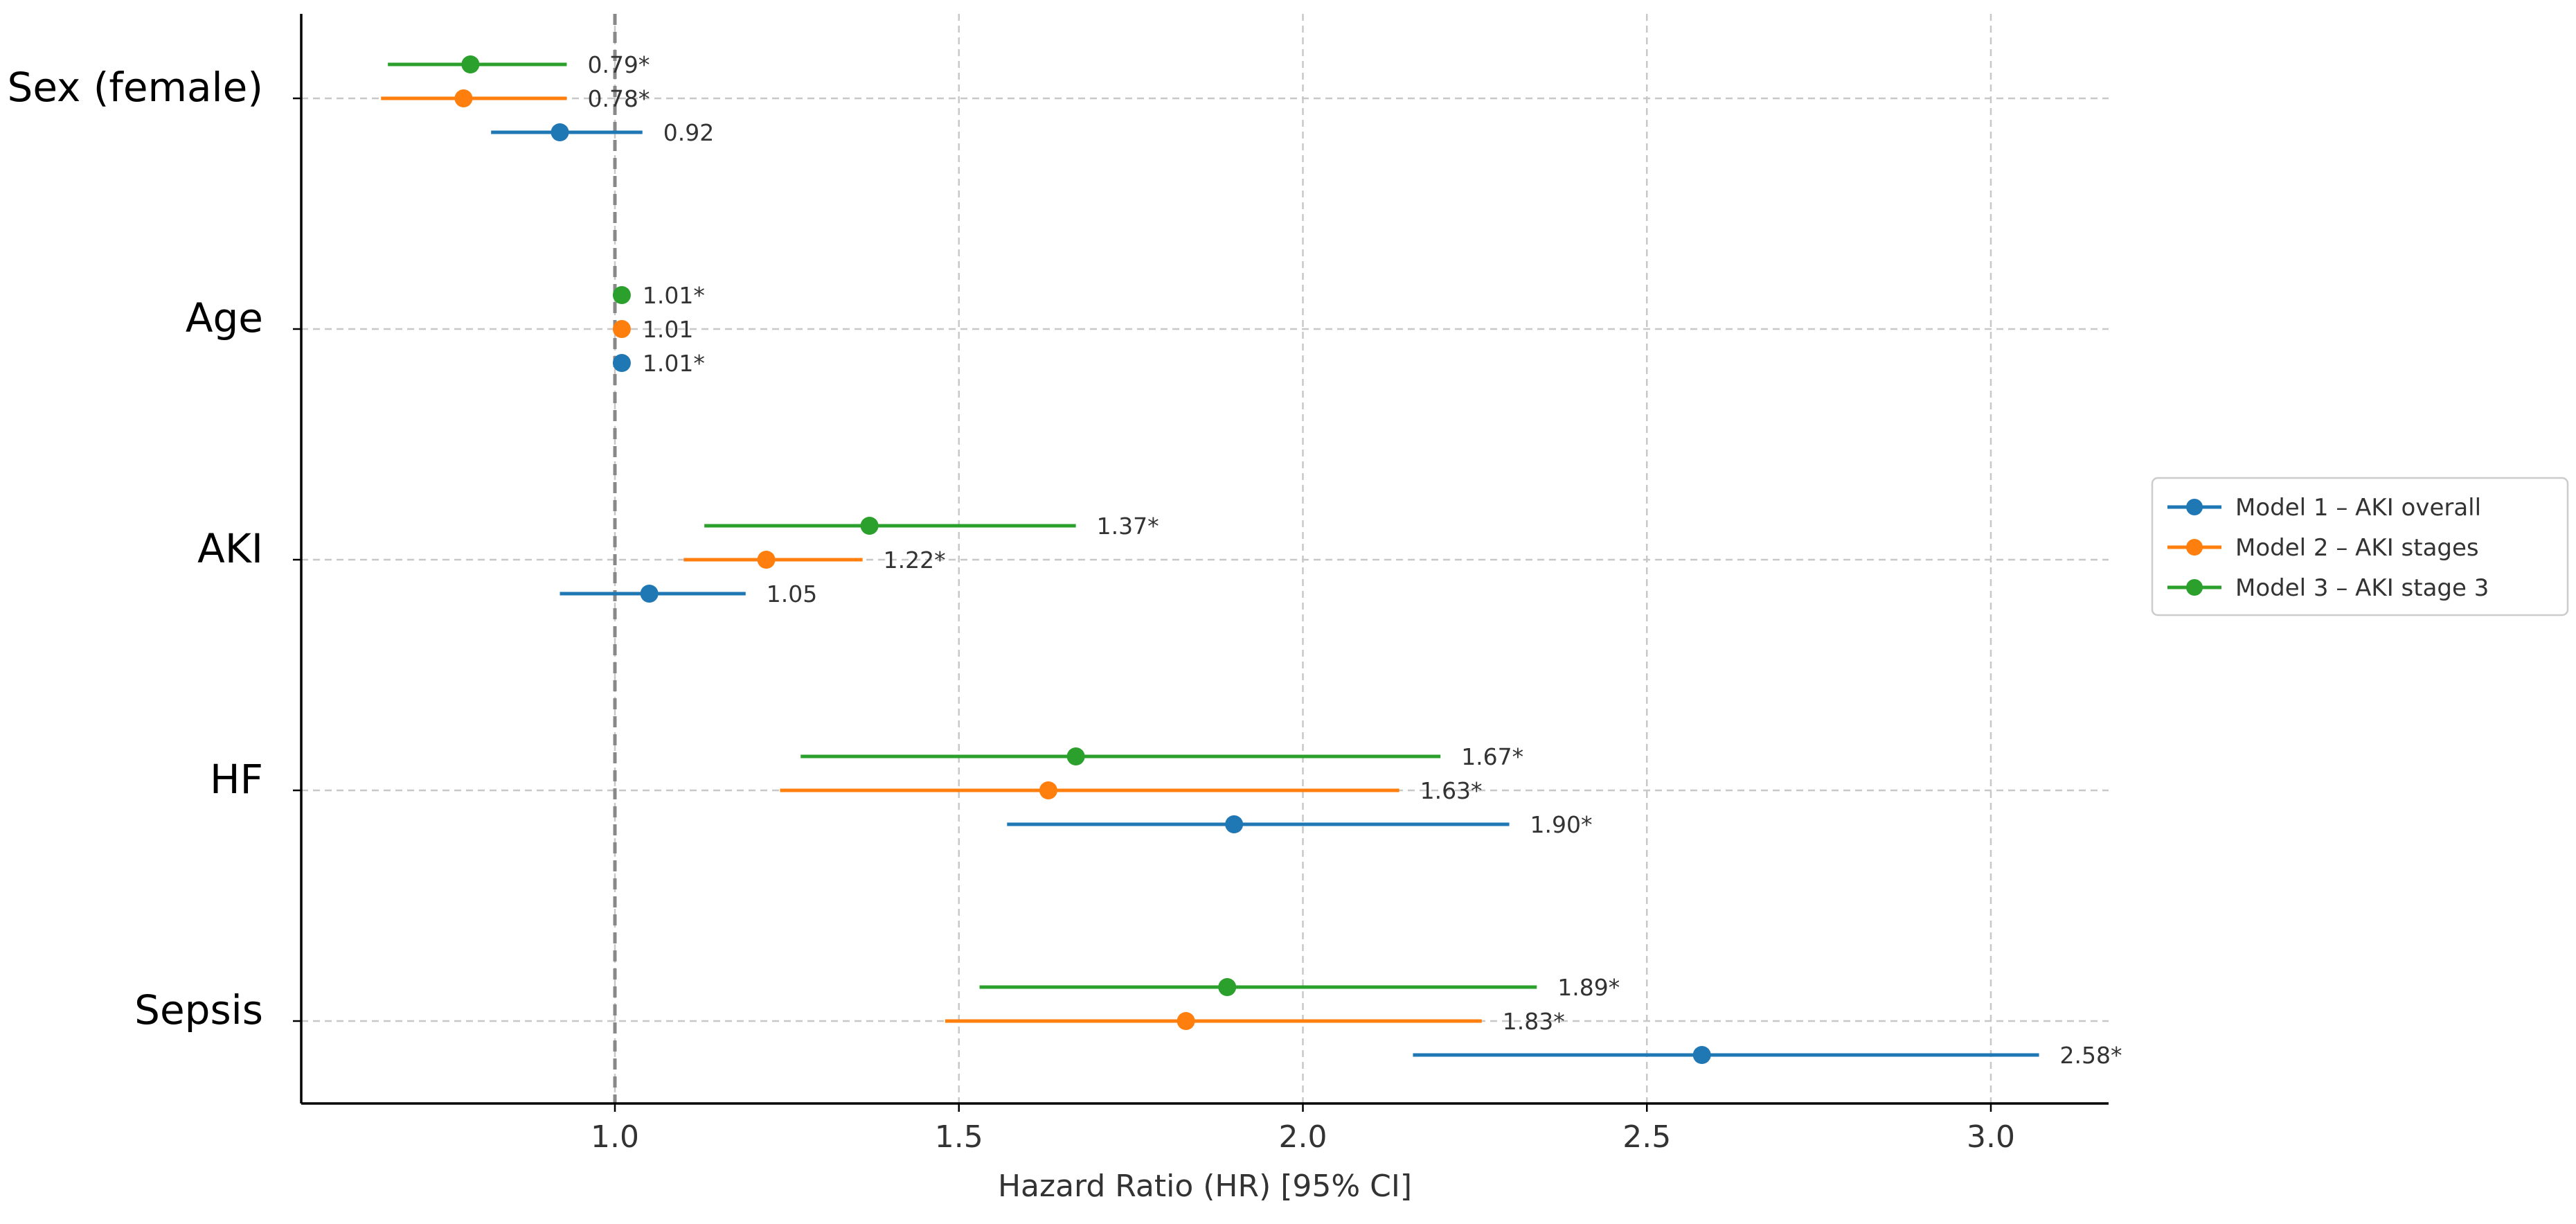 The width and height of the screenshot is (2576, 1224). I want to click on legend-marker-model-2-aki-stages, so click(2195, 547).